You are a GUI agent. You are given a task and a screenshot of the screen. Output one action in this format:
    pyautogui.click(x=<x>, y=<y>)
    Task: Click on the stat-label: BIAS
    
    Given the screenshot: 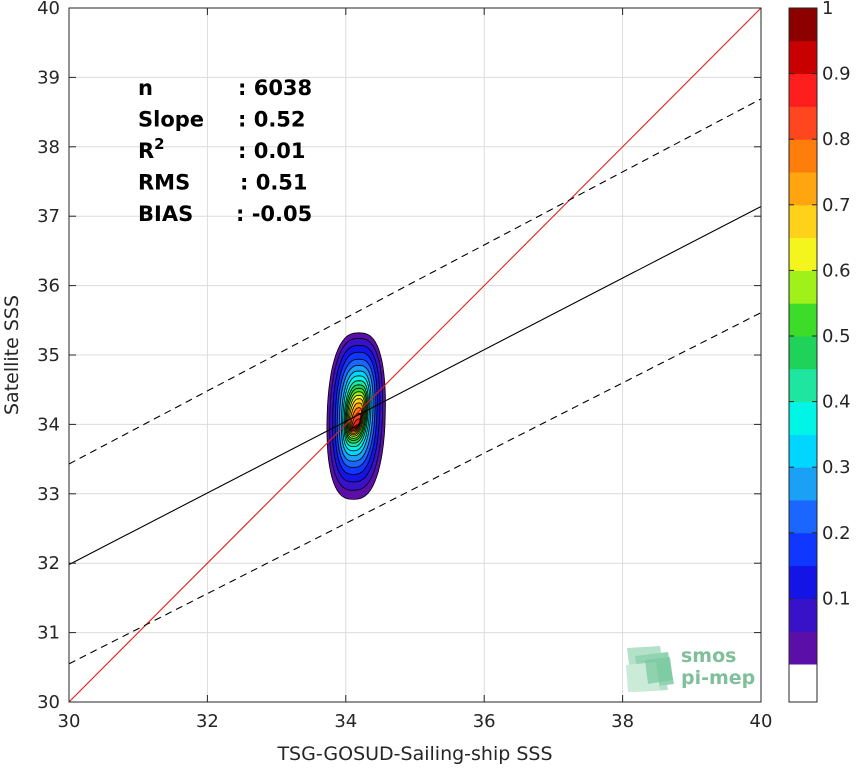 What is the action you would take?
    pyautogui.click(x=165, y=214)
    